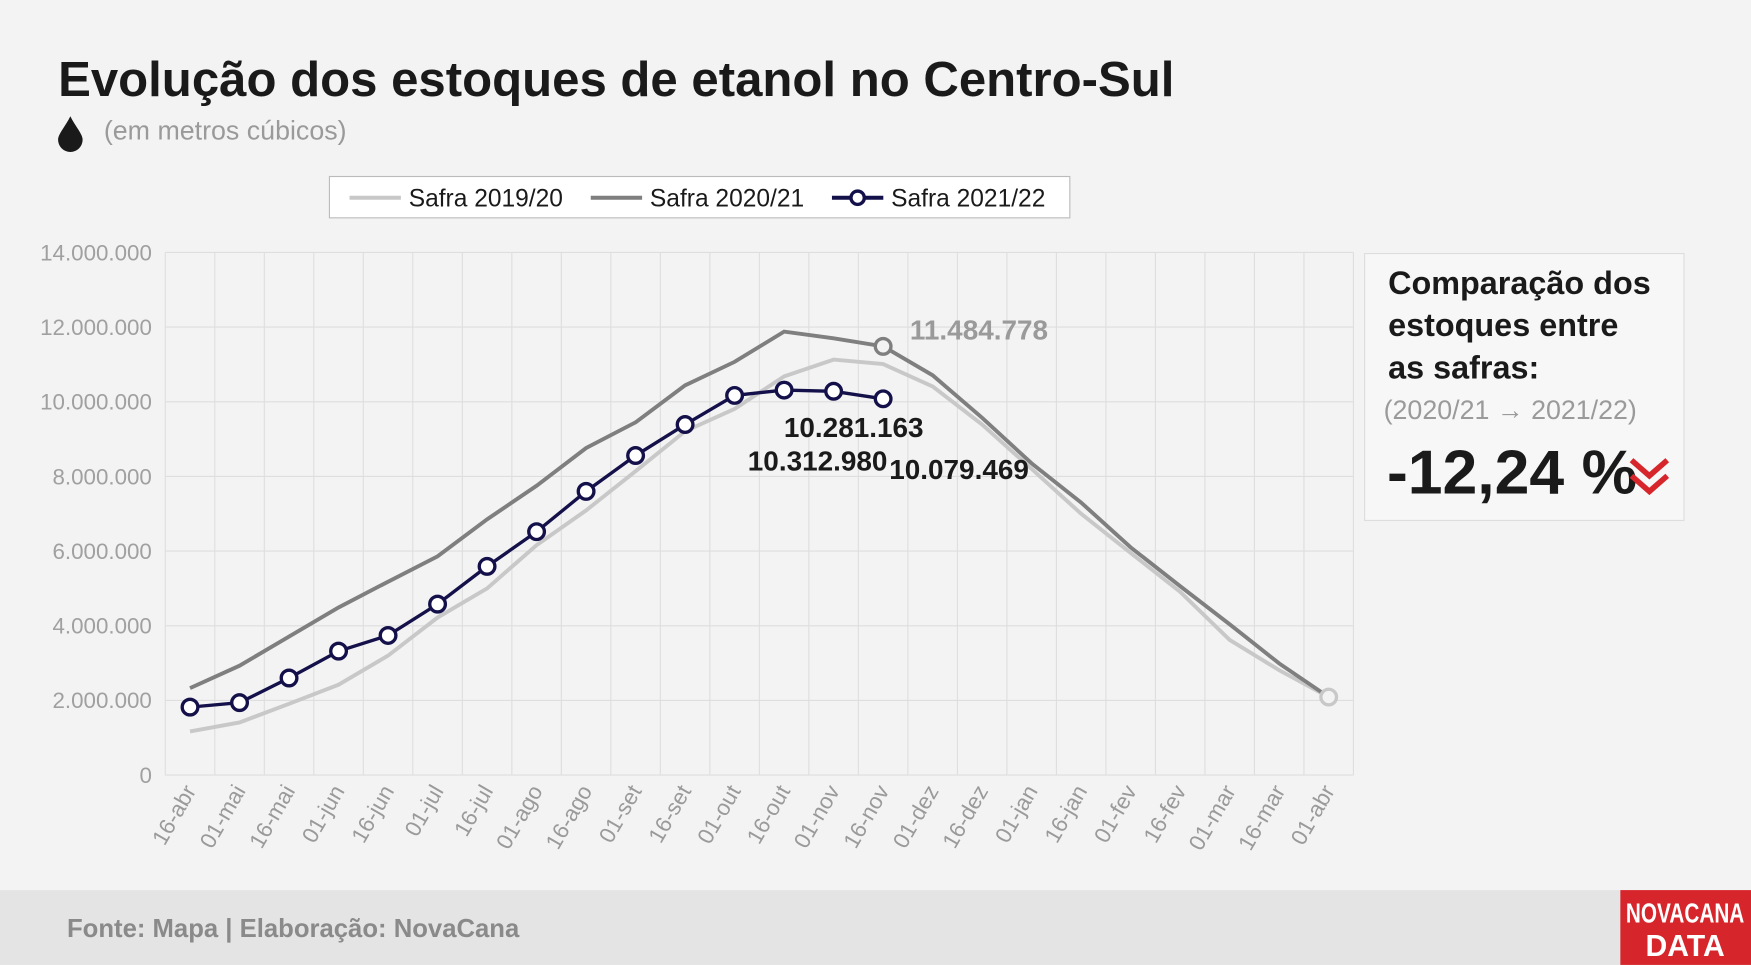 Image resolution: width=1751 pixels, height=965 pixels. I want to click on y-tick-label: 4.000.000, so click(102, 626).